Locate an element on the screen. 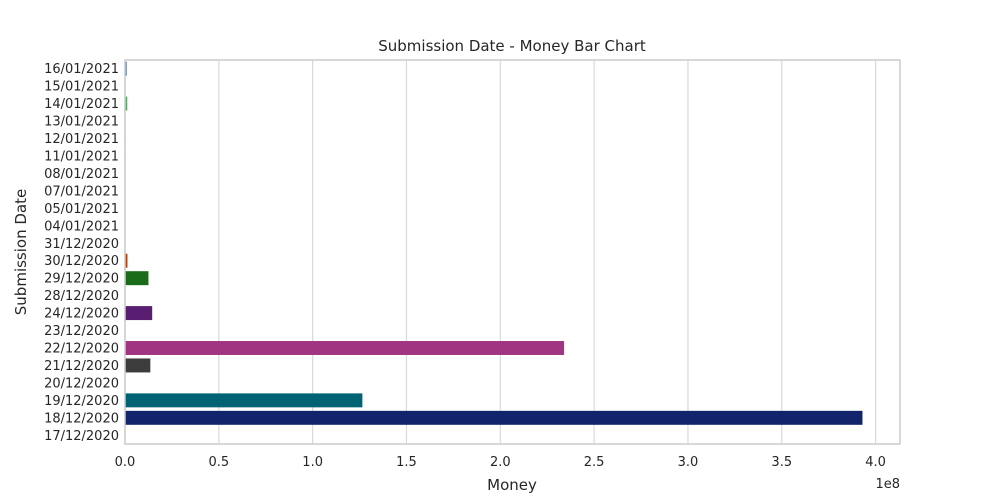 The image size is (1000, 500). y-tick-label: 07/01/2021 is located at coordinates (81, 191).